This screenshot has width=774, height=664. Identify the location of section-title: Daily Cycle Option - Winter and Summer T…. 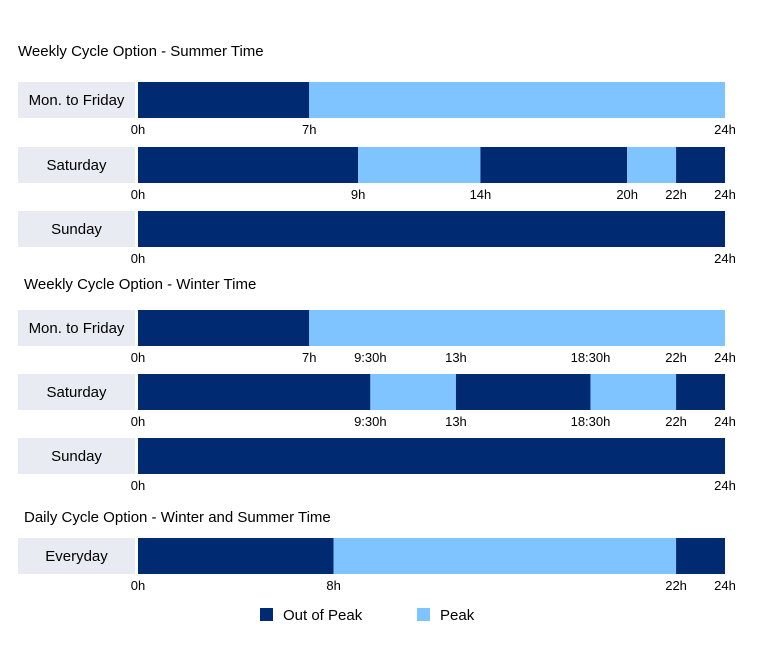
(177, 517).